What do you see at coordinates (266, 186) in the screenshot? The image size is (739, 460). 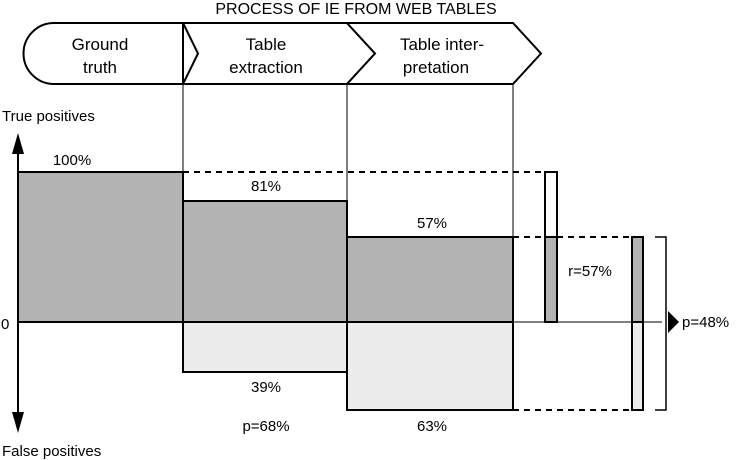 I see `label-true-81: 81%` at bounding box center [266, 186].